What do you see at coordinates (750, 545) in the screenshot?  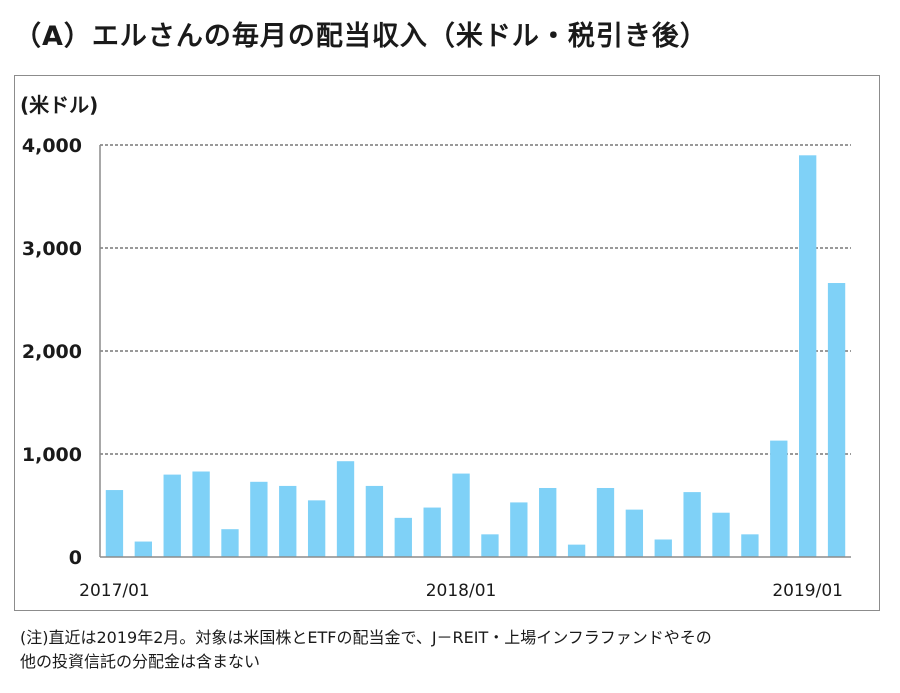 I see `bar-2018/11` at bounding box center [750, 545].